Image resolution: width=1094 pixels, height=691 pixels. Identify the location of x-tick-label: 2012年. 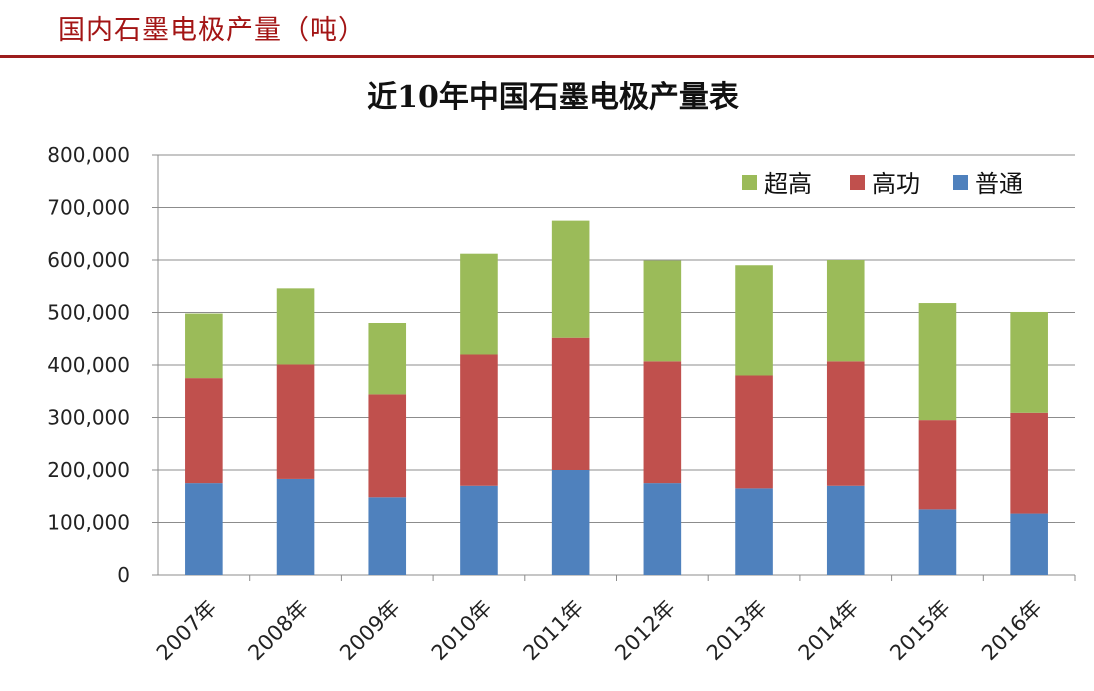
(645, 631).